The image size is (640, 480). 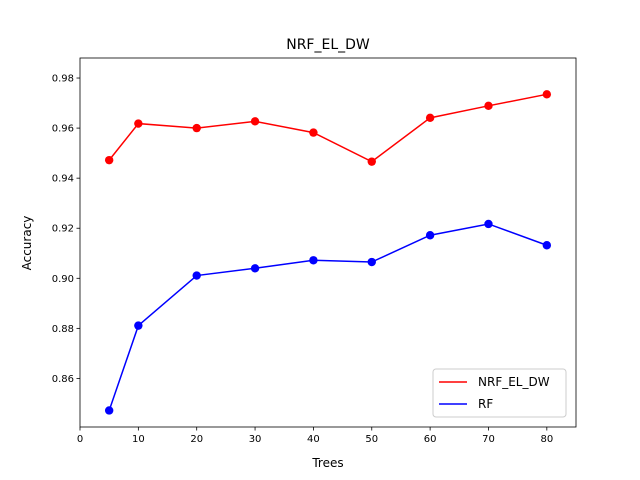 I want to click on y-axis-label: Accuracy, so click(x=27, y=243).